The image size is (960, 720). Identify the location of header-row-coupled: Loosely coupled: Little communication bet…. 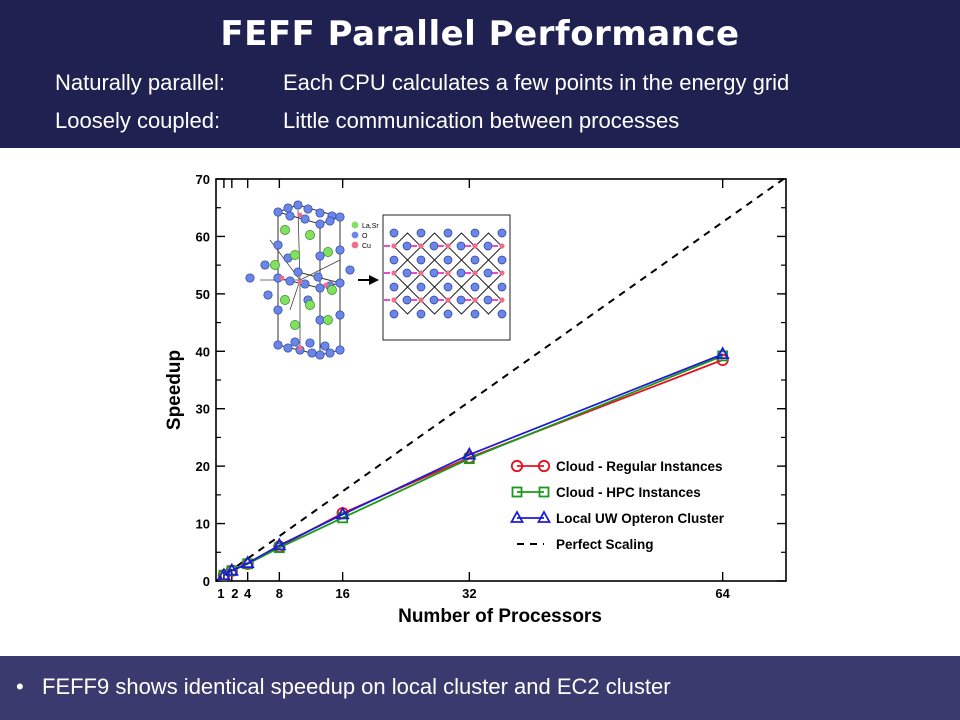
(367, 121).